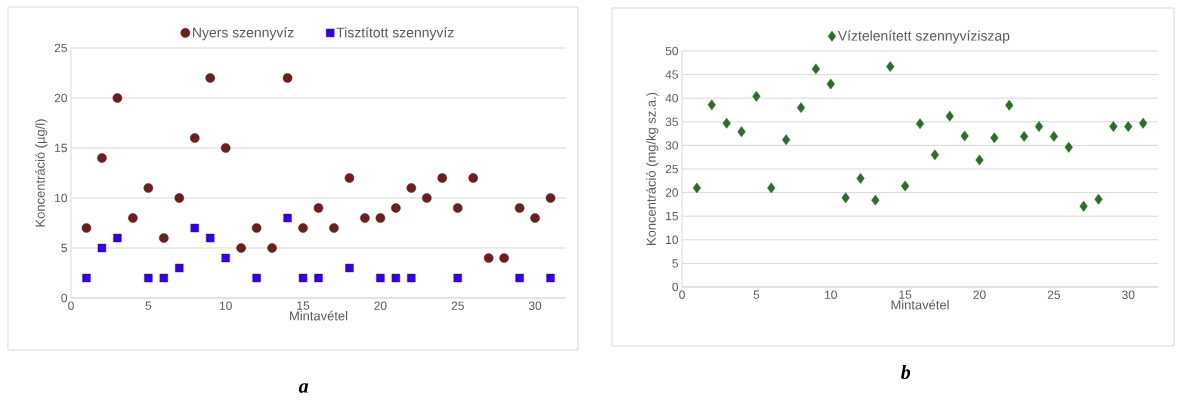 This screenshot has height=406, width=1179. I want to click on y-axis-title: Koncentráció (mg/kg sz.a.), so click(652, 168).